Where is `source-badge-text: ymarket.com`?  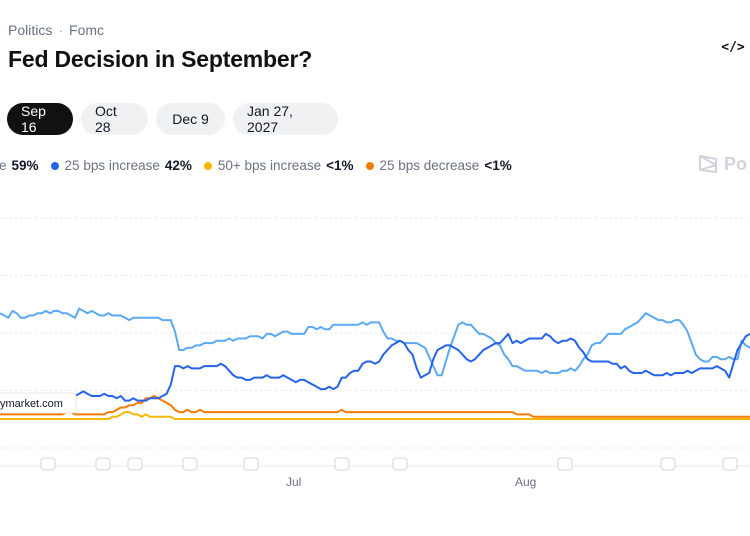 source-badge-text: ymarket.com is located at coordinates (31, 404).